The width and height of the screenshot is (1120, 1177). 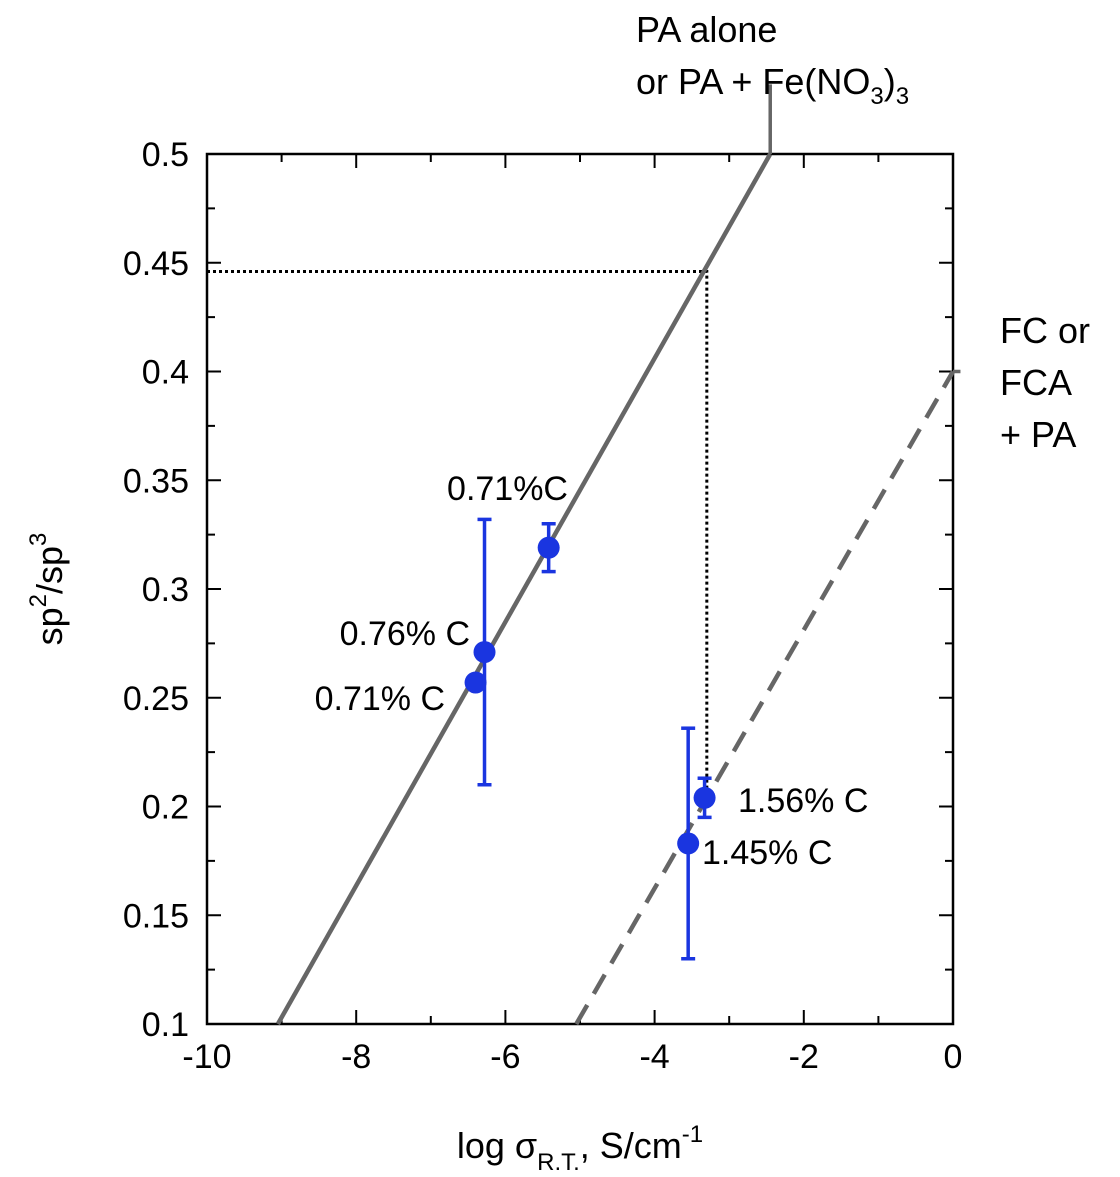 What do you see at coordinates (507, 489) in the screenshot?
I see `data-point-label: 0.71%C` at bounding box center [507, 489].